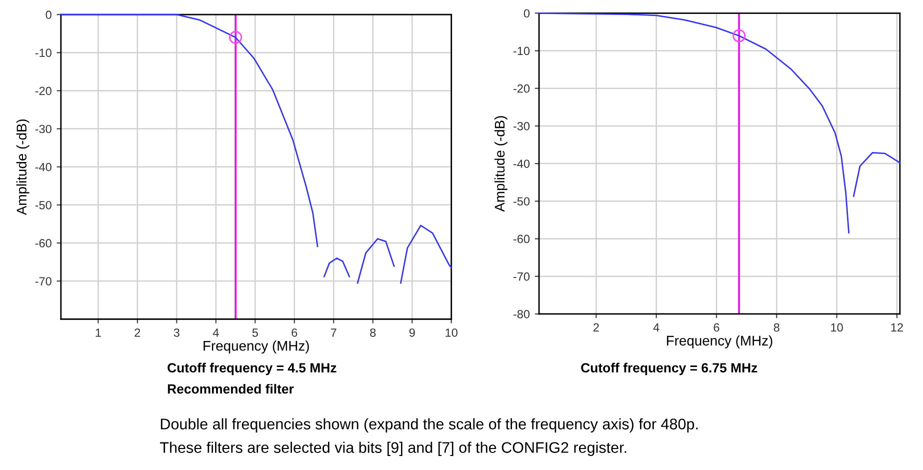 The height and width of the screenshot is (470, 923). Describe the element at coordinates (412, 332) in the screenshot. I see `x-tick-label: 9` at that location.